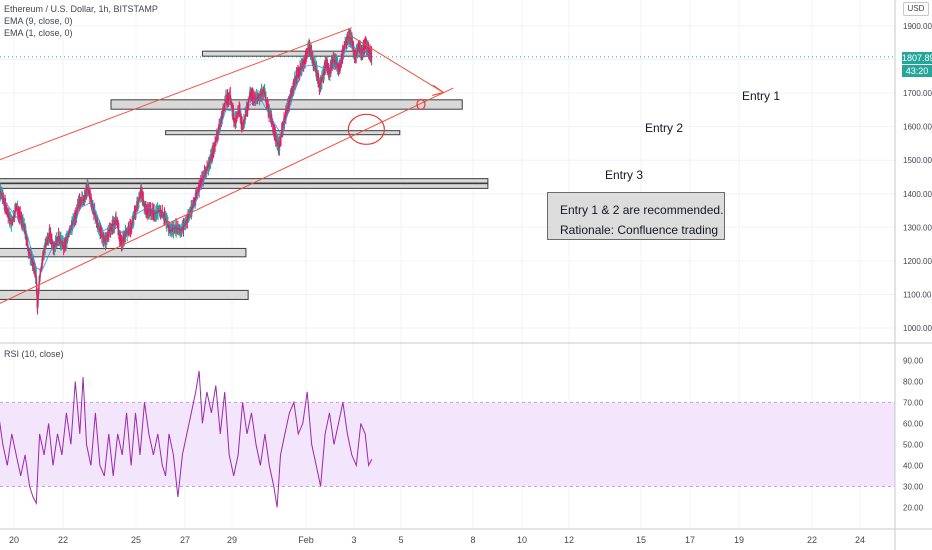 The image size is (932, 550). Describe the element at coordinates (913, 465) in the screenshot. I see `rsi-y-tick-label: 40.00` at that location.